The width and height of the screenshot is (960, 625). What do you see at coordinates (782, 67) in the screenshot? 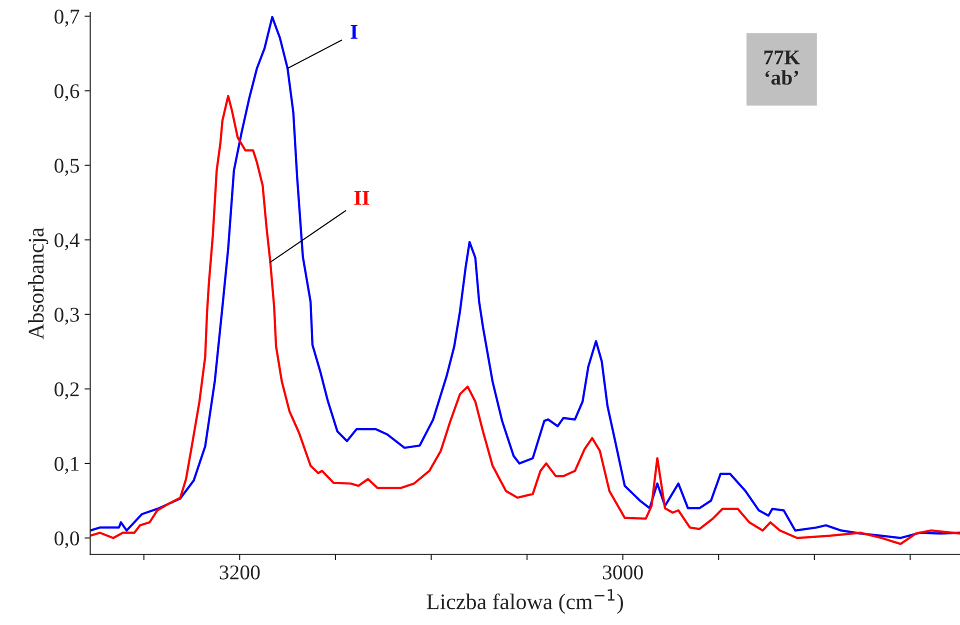
I see `annotation: 77K ‘ab’` at bounding box center [782, 67].